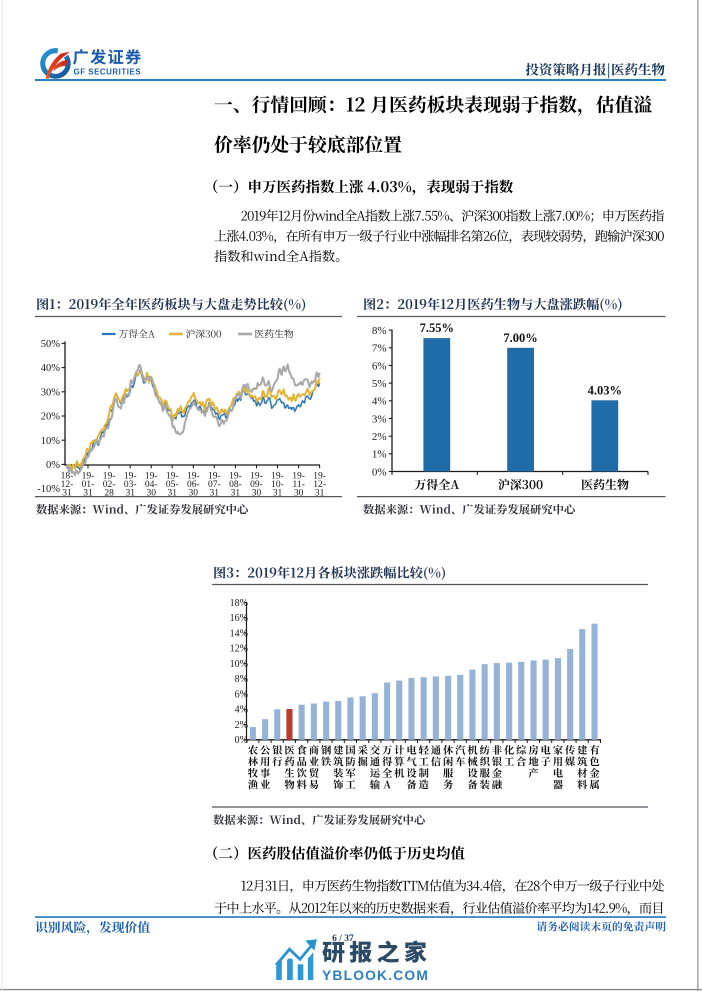  What do you see at coordinates (239, 649) in the screenshot?
I see `svg-text: 12%` at bounding box center [239, 649].